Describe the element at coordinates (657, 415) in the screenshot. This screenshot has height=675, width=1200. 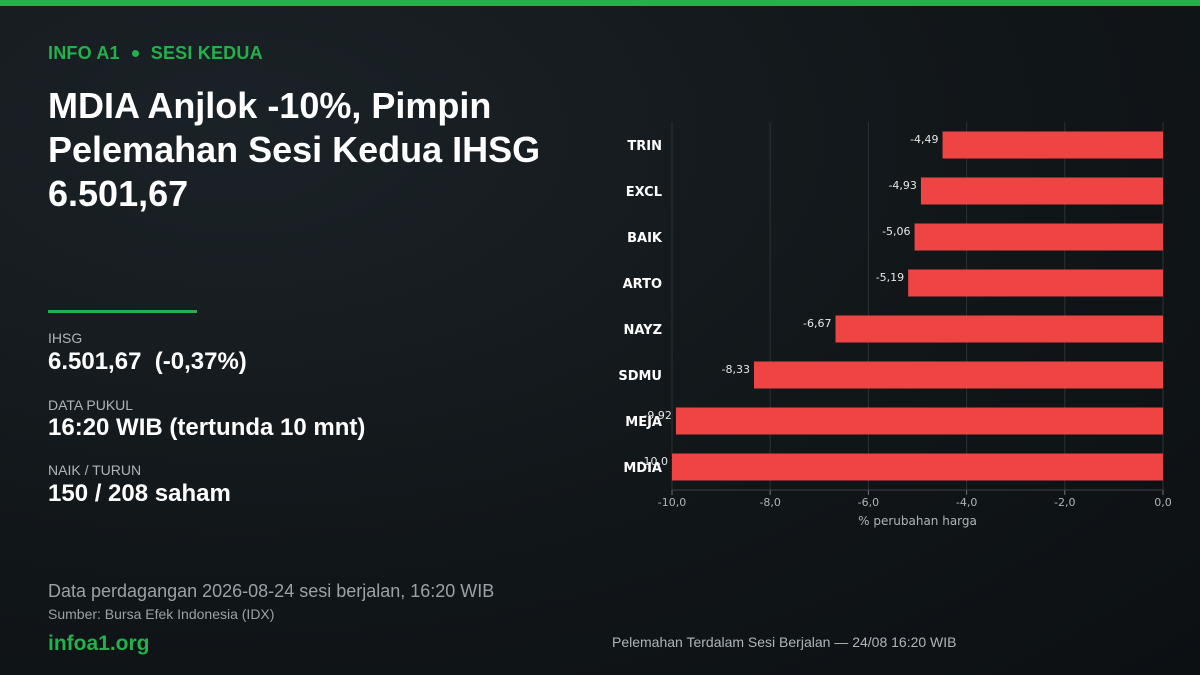
I see `value-label: -9,92` at that location.